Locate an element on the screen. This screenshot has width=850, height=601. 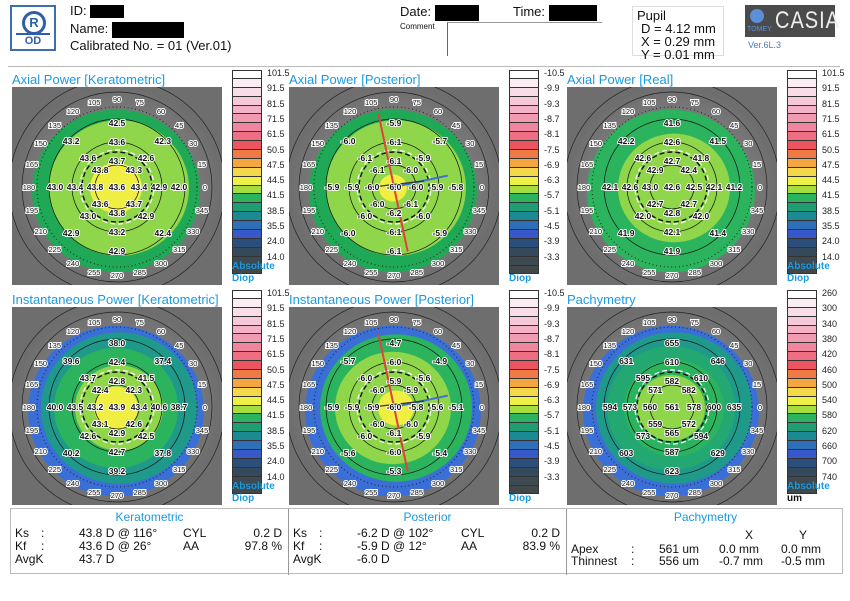
map-value: 582 is located at coordinates (689, 390).